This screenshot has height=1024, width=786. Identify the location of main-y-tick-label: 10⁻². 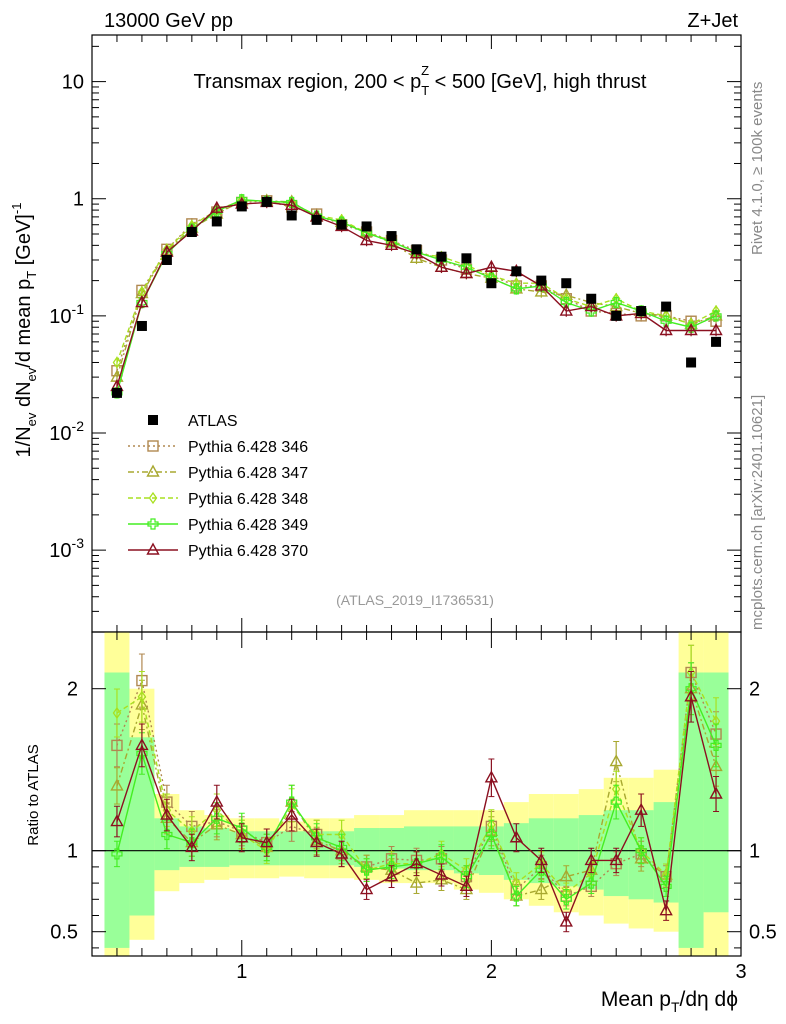
(66, 431).